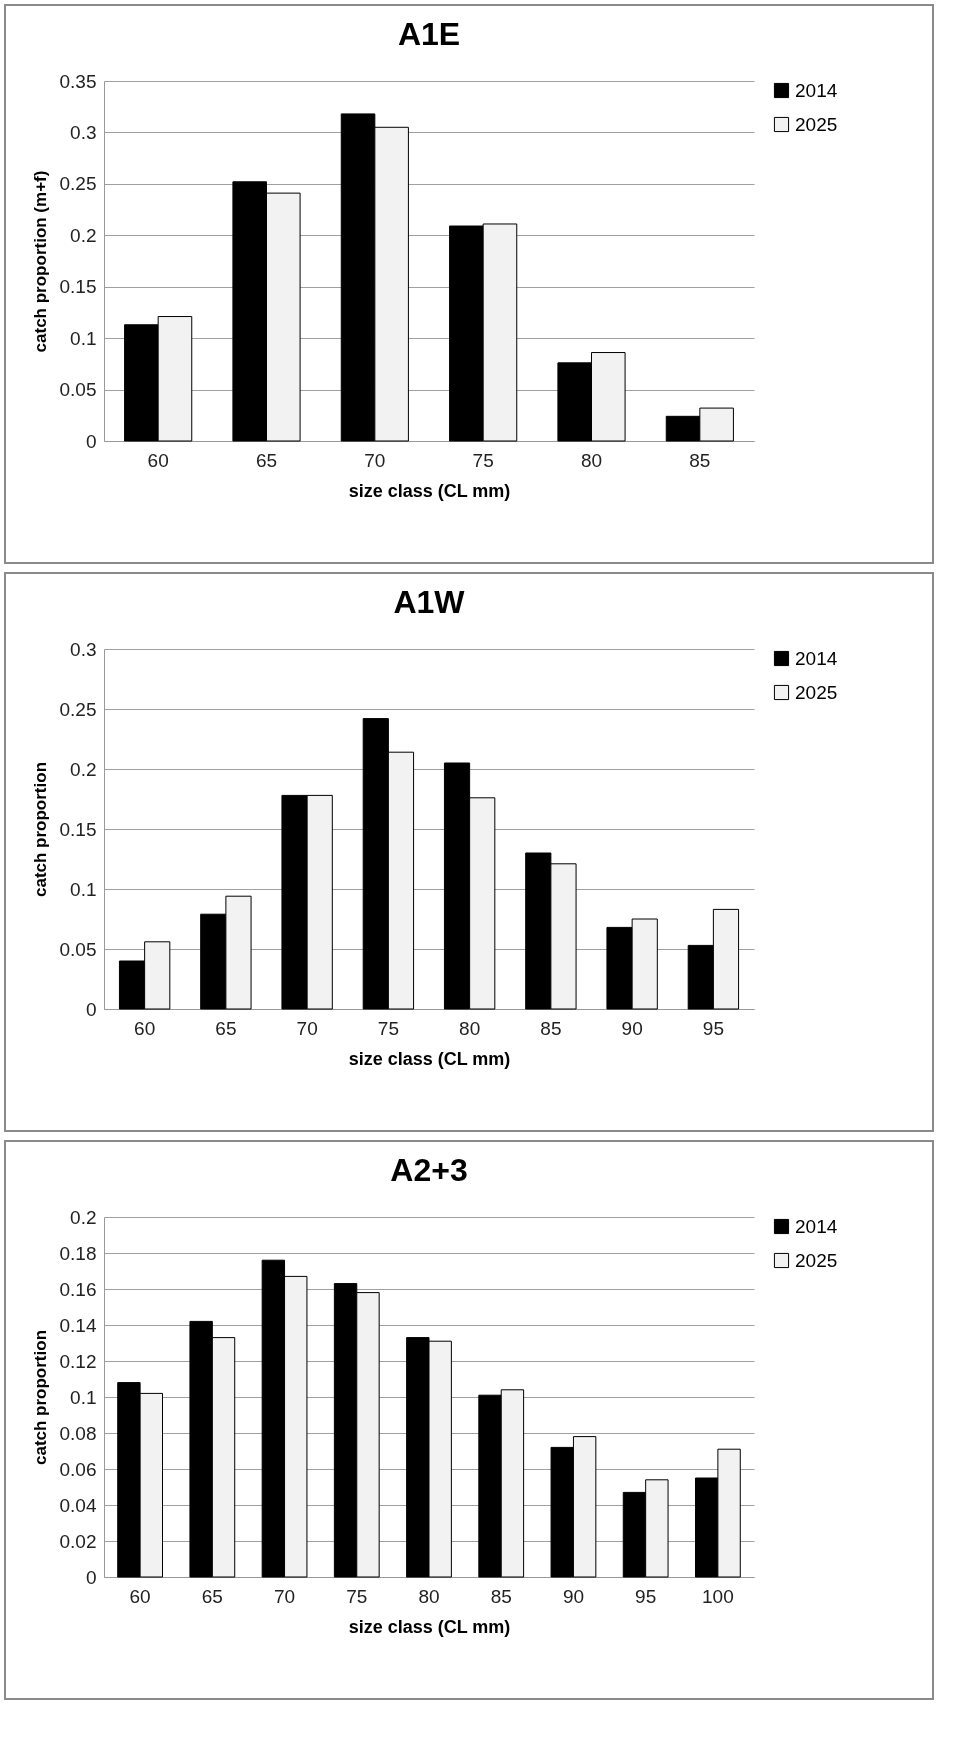  Describe the element at coordinates (78, 1469) in the screenshot. I see `y-tick-label: 0.06` at that location.